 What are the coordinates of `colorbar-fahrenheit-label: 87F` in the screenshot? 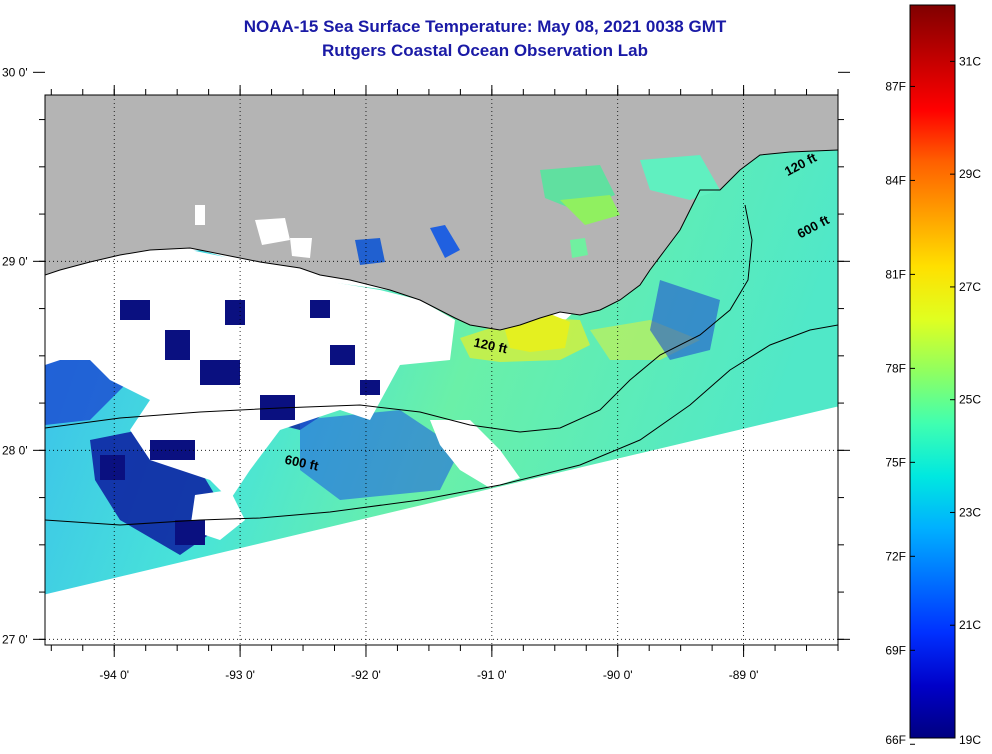 It's located at (895, 86).